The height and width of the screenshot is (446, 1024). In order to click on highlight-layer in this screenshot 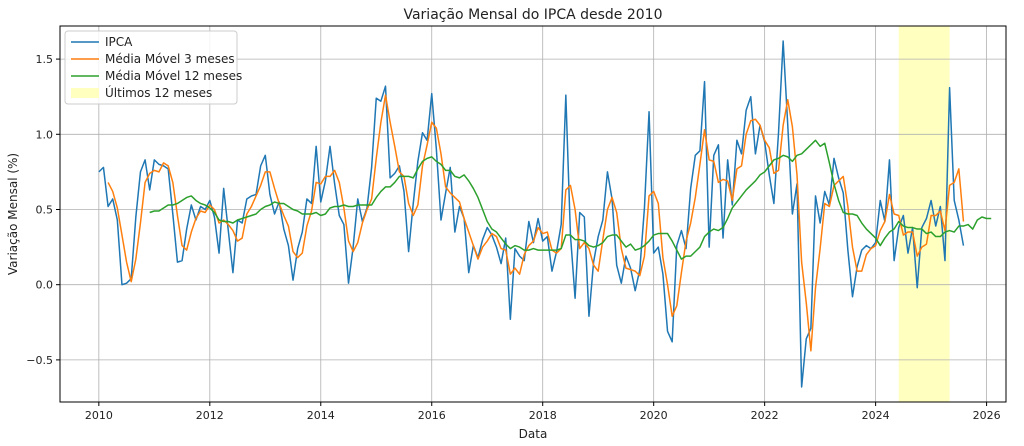, I will do `click(924, 214)`.